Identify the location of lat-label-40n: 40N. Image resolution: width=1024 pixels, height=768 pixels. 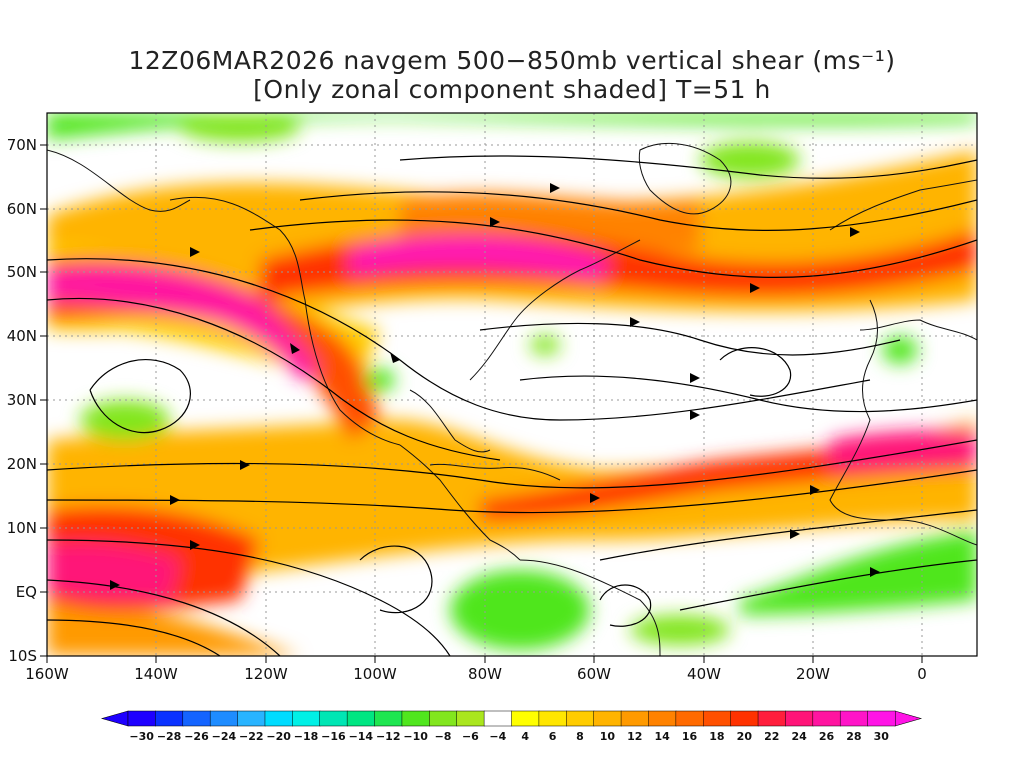
(22, 336).